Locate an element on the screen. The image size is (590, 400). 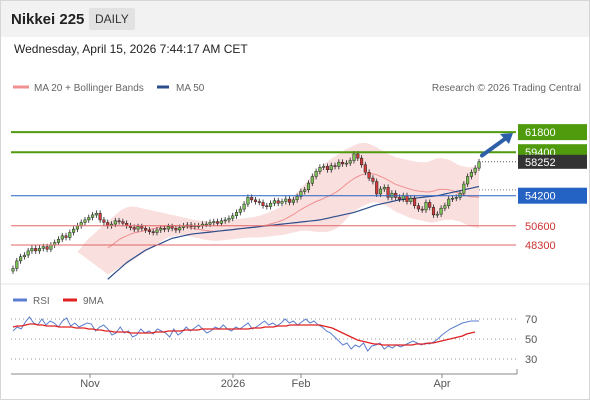
rsi-legend-label: RSI is located at coordinates (41, 301).